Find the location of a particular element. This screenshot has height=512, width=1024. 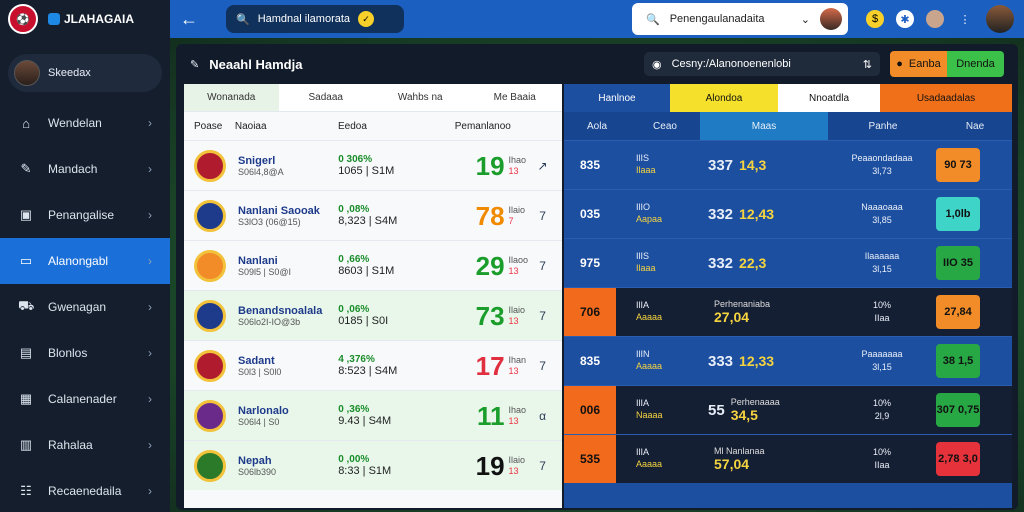

score-label: Ihan is located at coordinates (517, 359).